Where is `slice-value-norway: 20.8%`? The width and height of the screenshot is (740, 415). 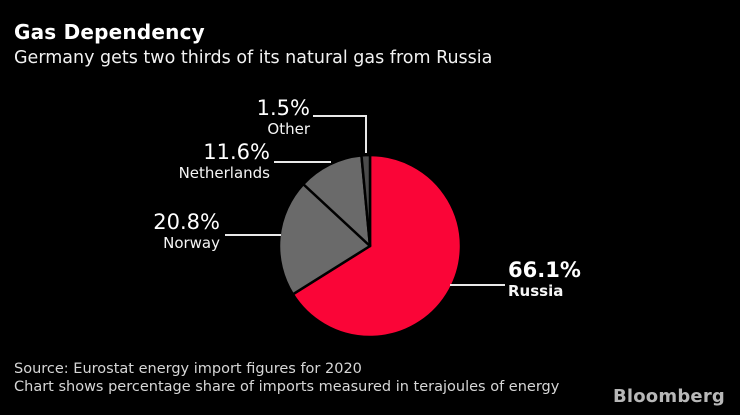
slice-value-norway: 20.8% is located at coordinates (186, 222).